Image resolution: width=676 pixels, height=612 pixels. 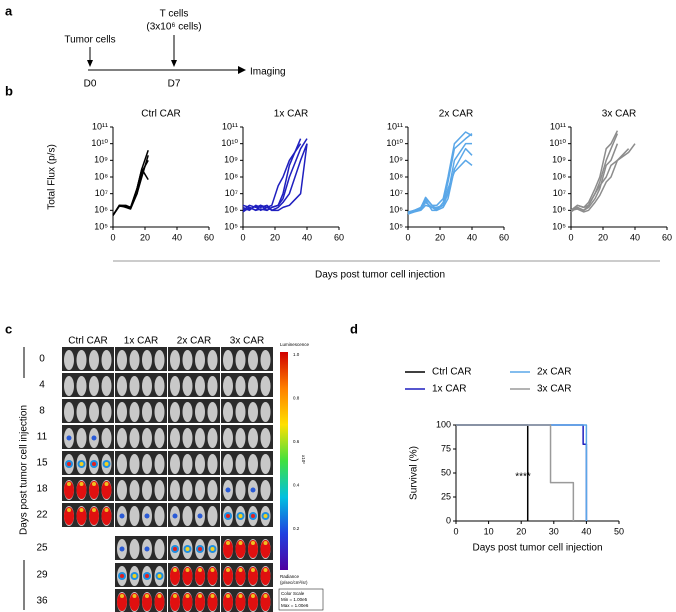 What do you see at coordinates (296, 485) in the screenshot?
I see `colorbar-tick: 0.4` at bounding box center [296, 485].